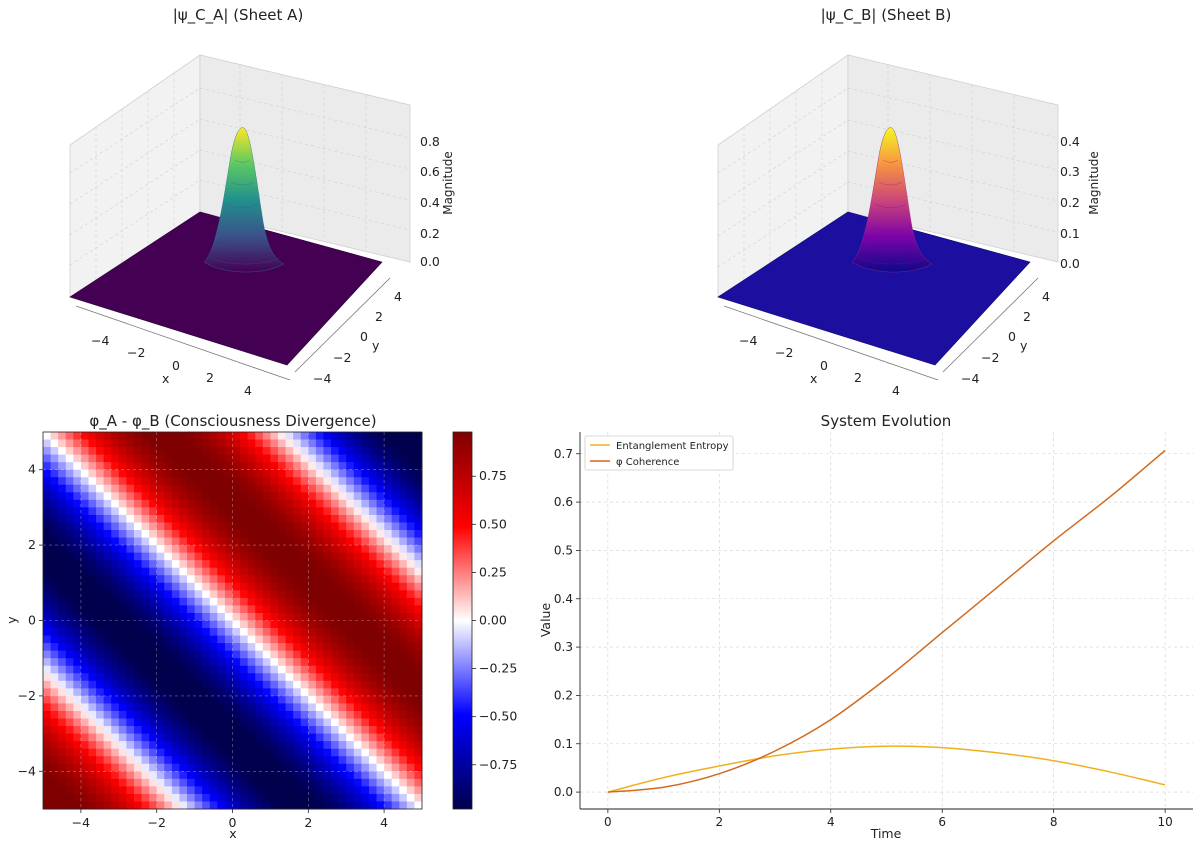 The width and height of the screenshot is (1200, 848). Describe the element at coordinates (567, 623) in the screenshot. I see `y-axis: 0.00.10.20.30.40.50.60.7` at that location.